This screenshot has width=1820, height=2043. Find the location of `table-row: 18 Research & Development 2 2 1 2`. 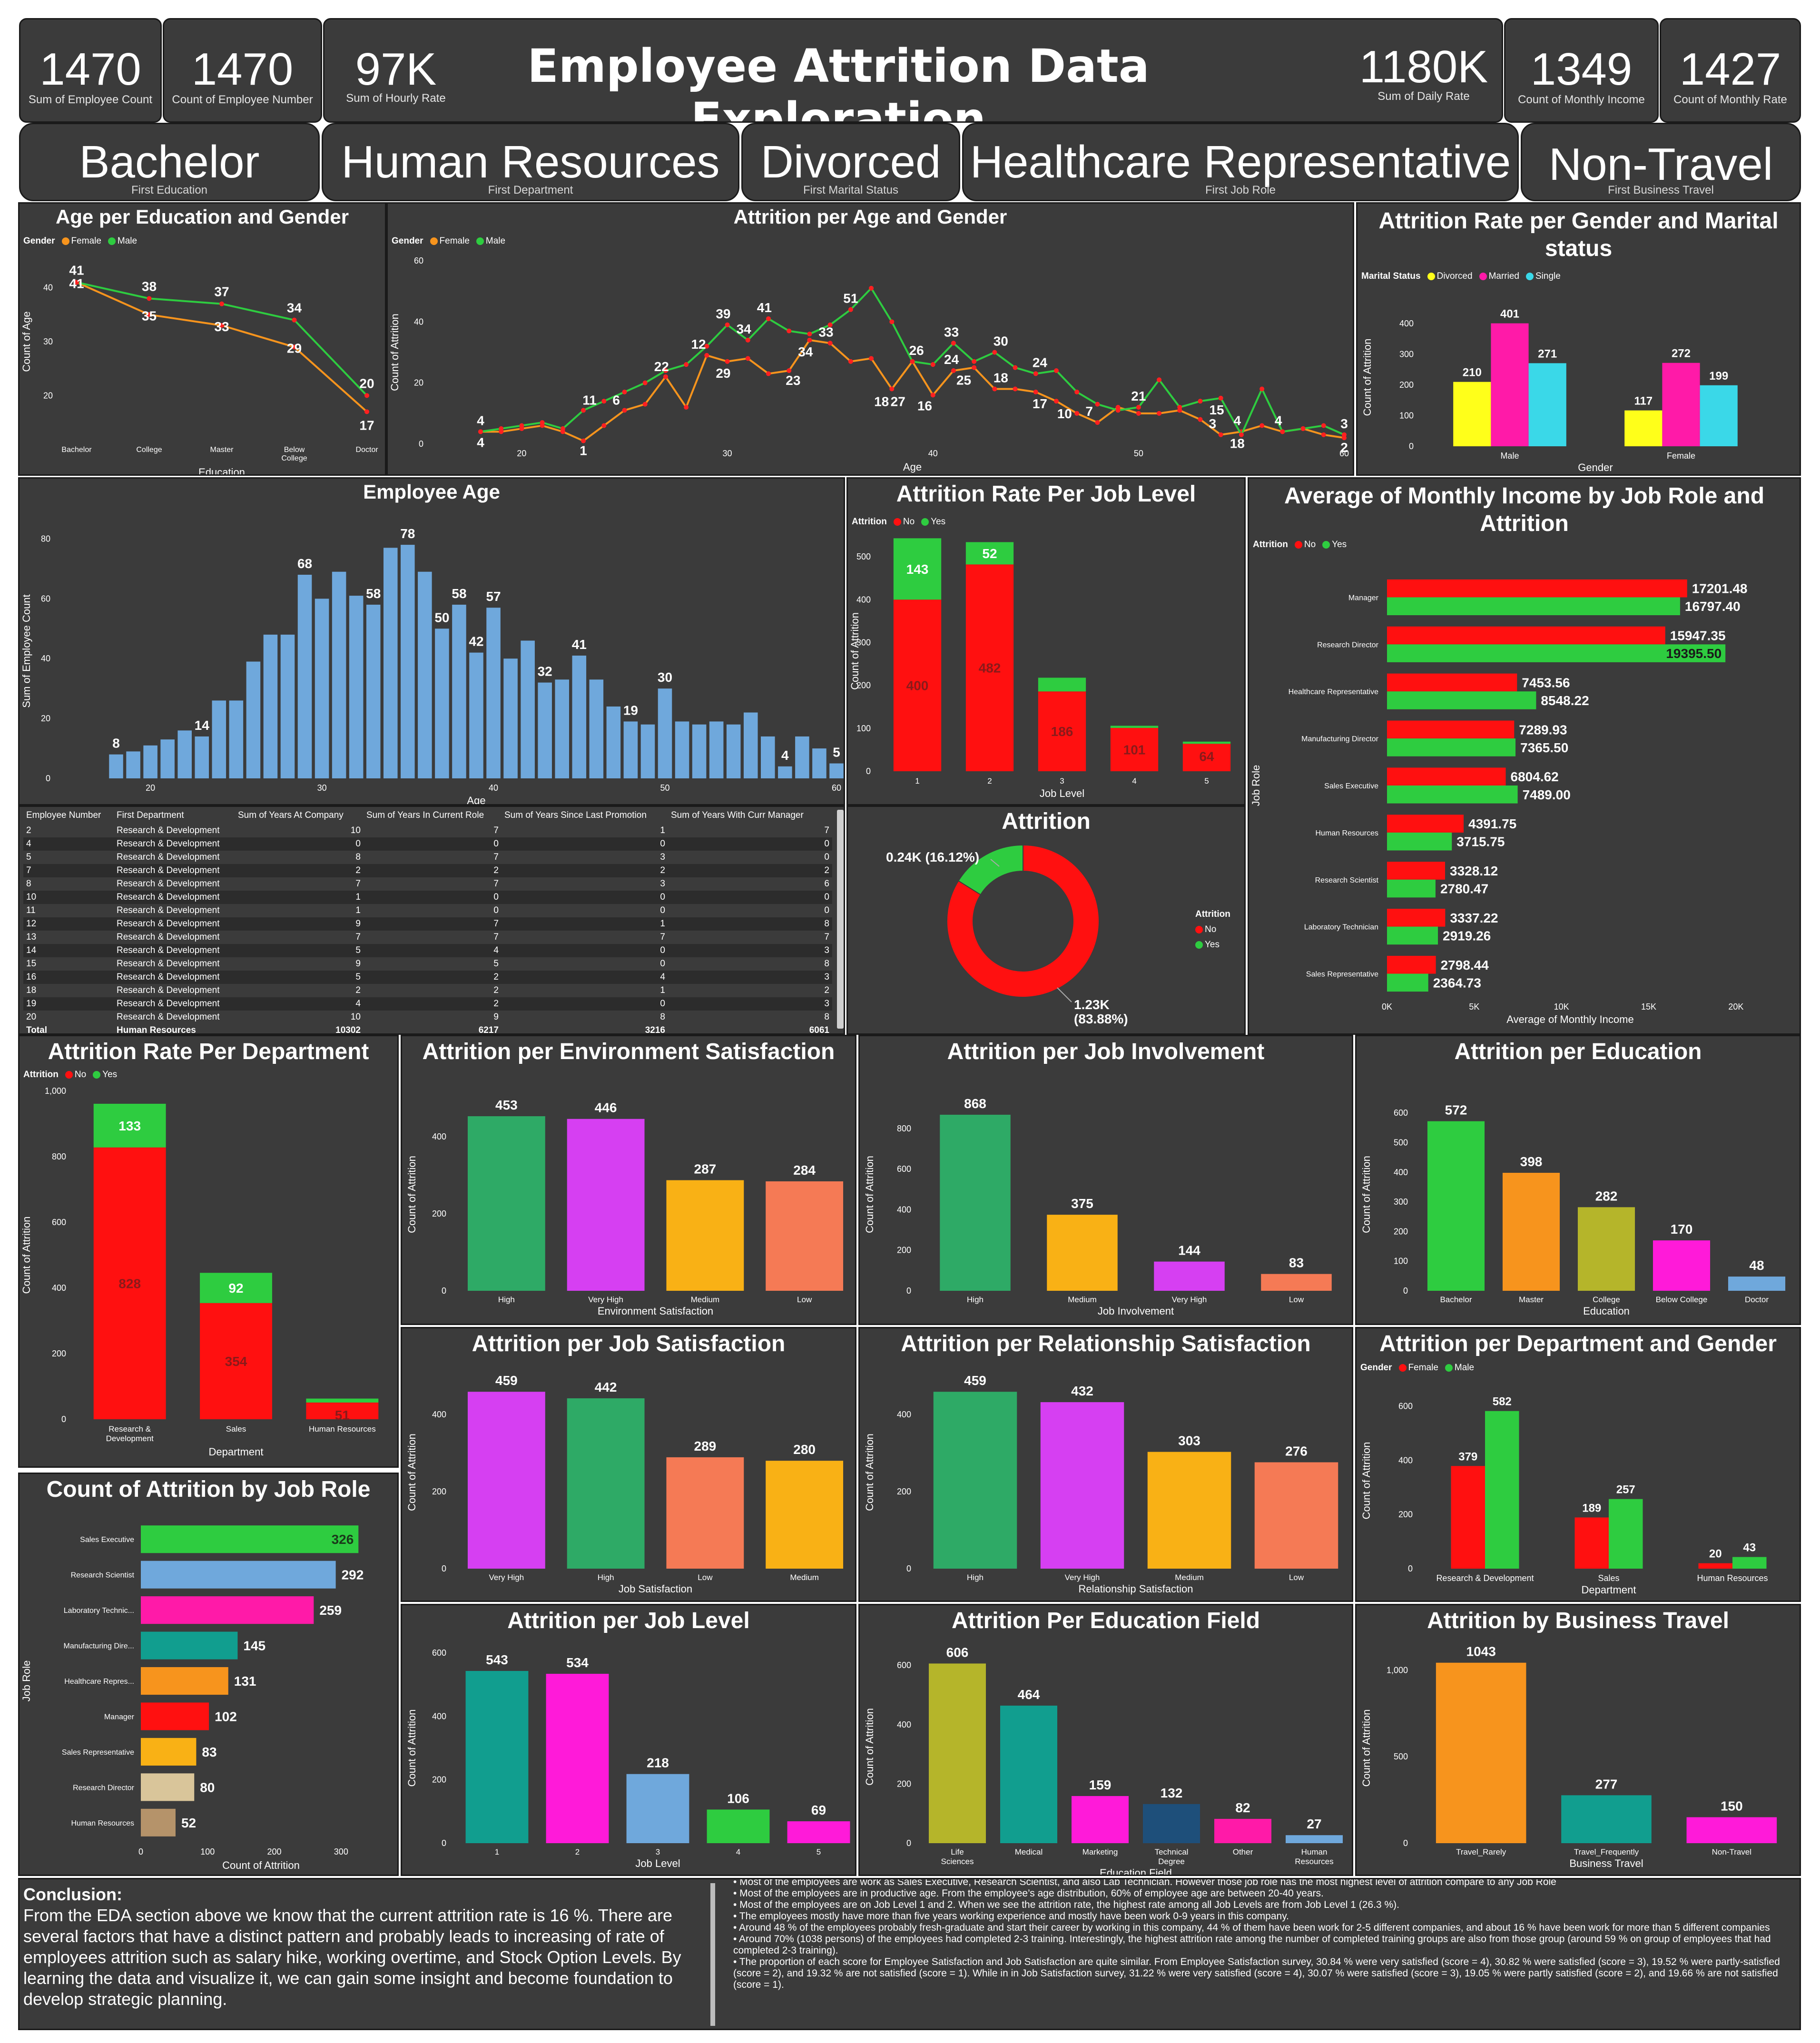

table-row: 18 Research & Development 2 2 1 2 is located at coordinates (427, 991).